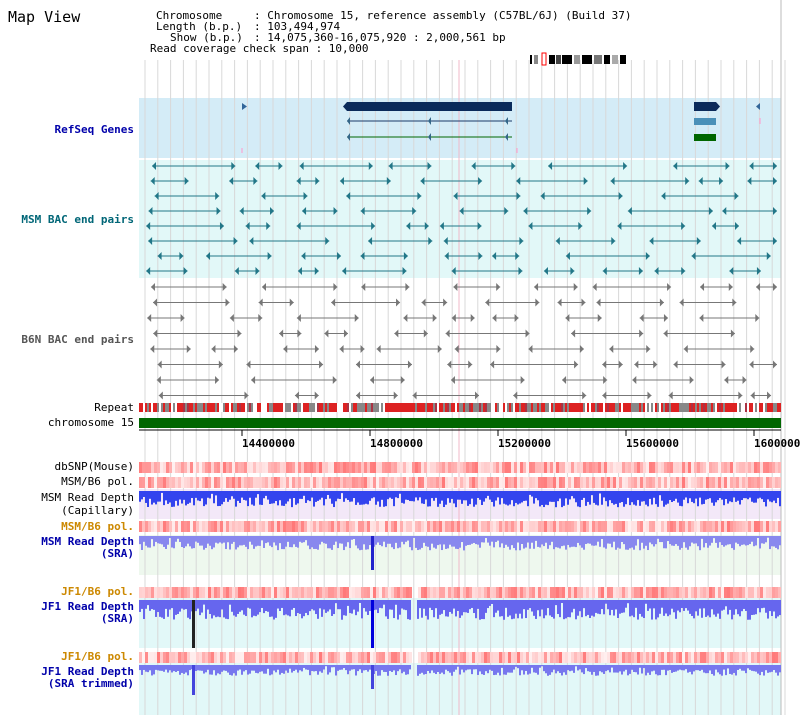  Describe the element at coordinates (77, 219) in the screenshot. I see `msm-bac-label: MSM BAC end pairs` at that location.